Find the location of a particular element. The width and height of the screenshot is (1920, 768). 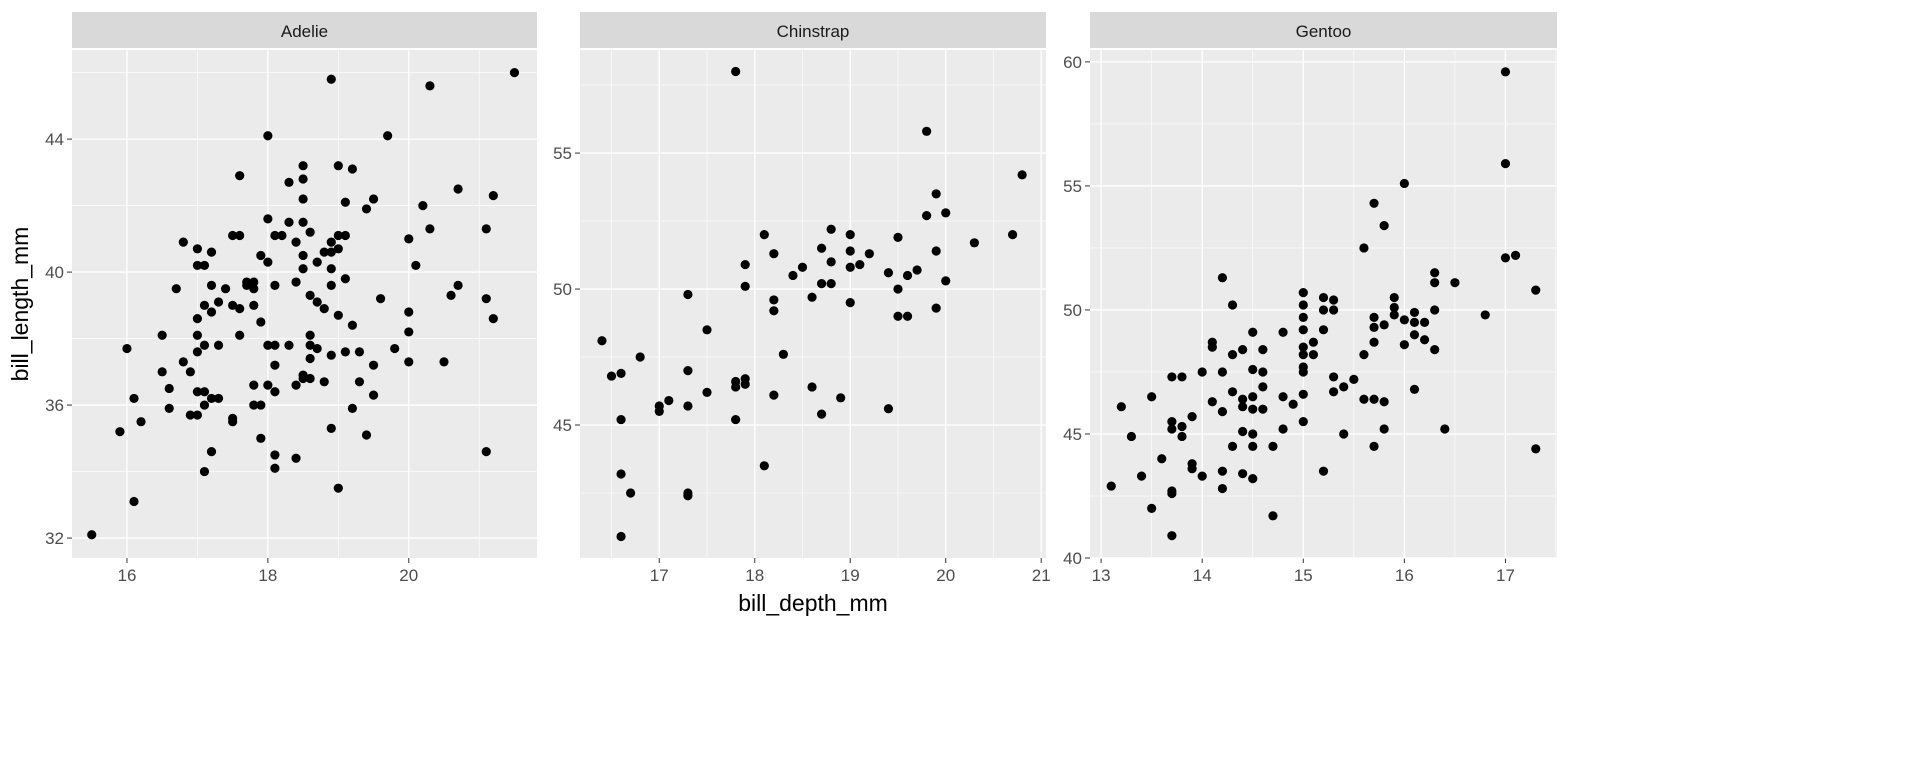

y-tick-label: 50 is located at coordinates (562, 289).